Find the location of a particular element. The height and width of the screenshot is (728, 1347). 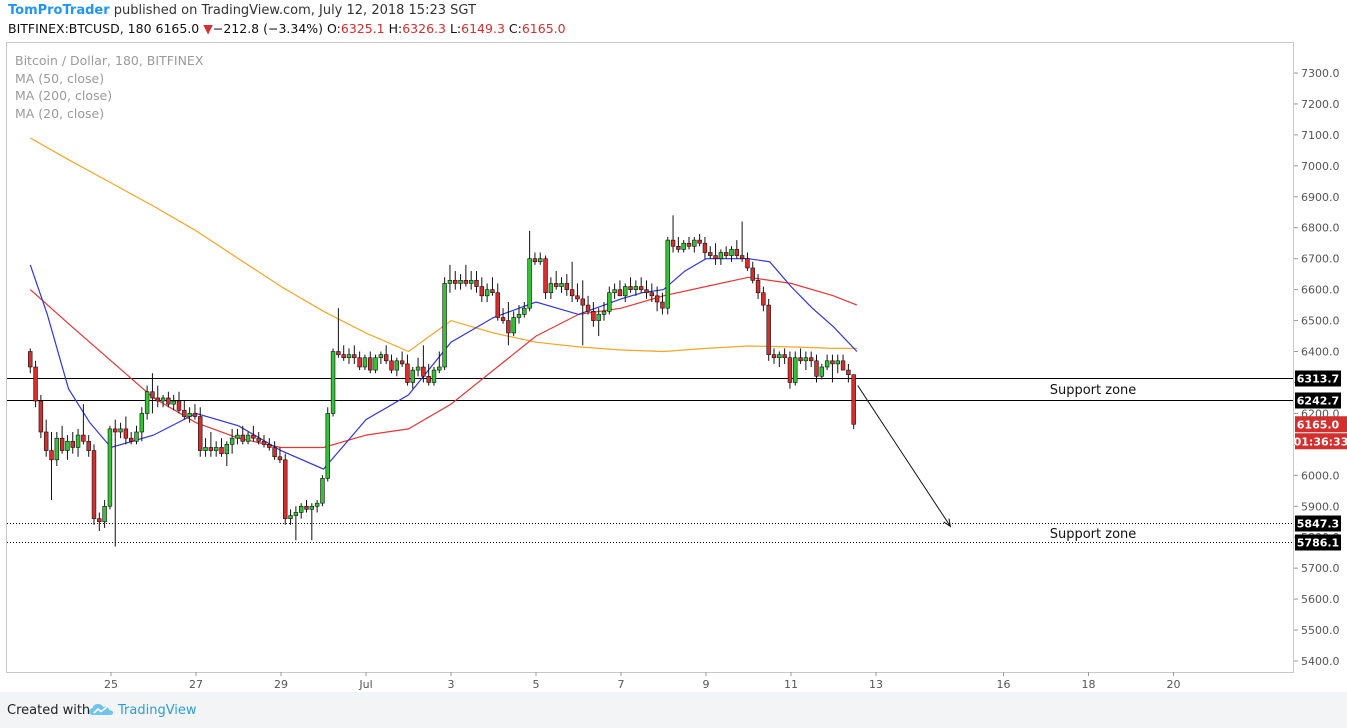

legend-ma-50: MA (50, close) is located at coordinates (60, 78).